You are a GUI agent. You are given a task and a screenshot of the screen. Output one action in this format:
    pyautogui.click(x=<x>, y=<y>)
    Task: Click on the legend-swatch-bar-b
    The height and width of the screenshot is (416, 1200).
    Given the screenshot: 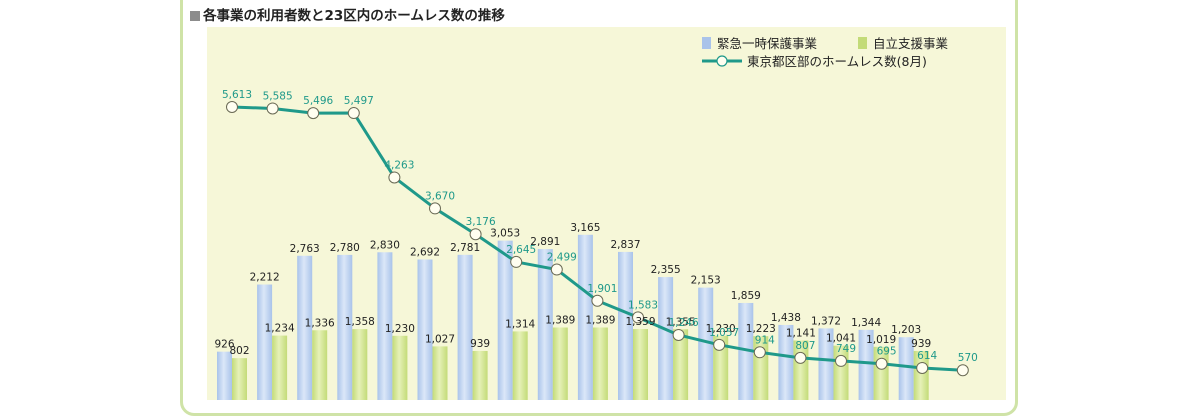 What is the action you would take?
    pyautogui.click(x=862, y=43)
    